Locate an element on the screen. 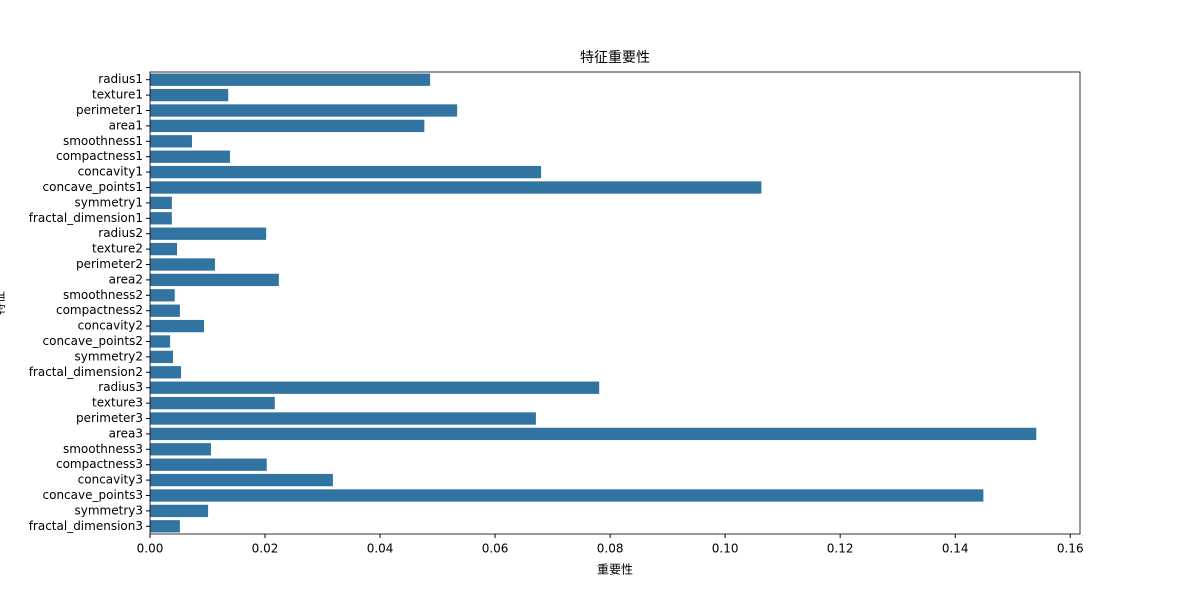  y-tick-label: concavity2 is located at coordinates (110, 326).